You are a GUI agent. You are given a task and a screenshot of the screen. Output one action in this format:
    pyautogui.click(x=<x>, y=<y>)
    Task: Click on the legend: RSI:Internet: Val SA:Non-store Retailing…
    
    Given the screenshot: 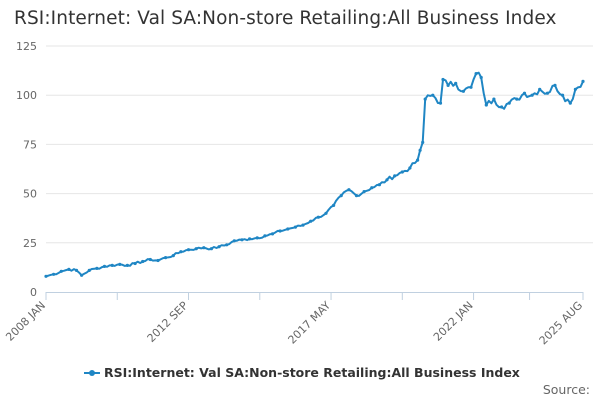 What is the action you would take?
    pyautogui.click(x=302, y=372)
    